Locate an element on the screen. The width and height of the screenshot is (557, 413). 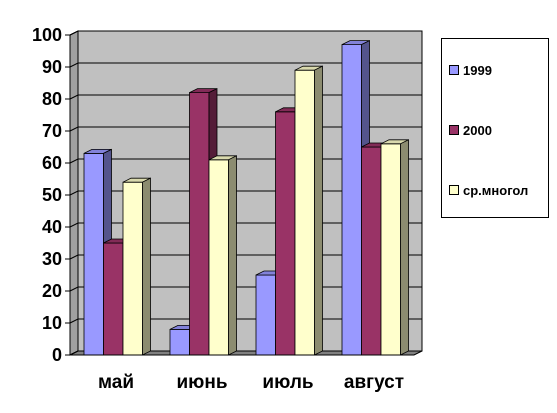
legend-label: 2000 is located at coordinates (477, 130).